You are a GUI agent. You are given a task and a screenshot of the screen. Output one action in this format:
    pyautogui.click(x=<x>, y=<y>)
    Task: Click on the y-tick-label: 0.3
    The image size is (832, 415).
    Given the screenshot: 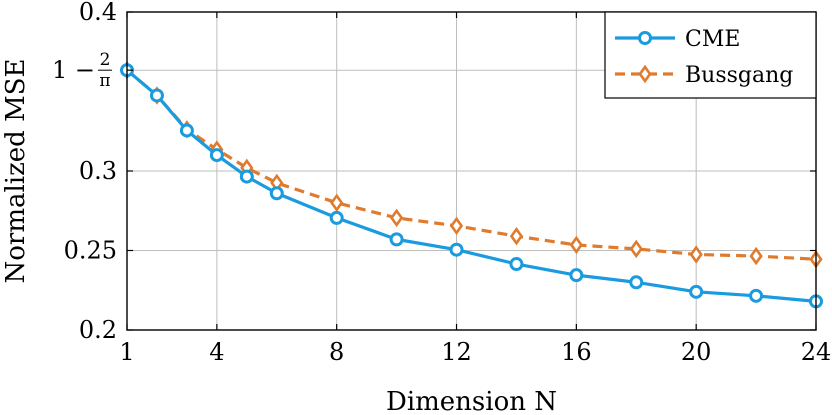 What is the action you would take?
    pyautogui.click(x=98, y=171)
    